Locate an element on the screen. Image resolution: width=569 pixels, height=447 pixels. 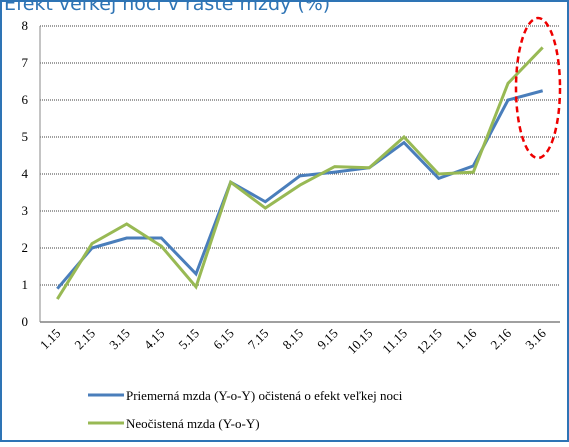
y-tick-label: 1 is located at coordinates (25, 284).